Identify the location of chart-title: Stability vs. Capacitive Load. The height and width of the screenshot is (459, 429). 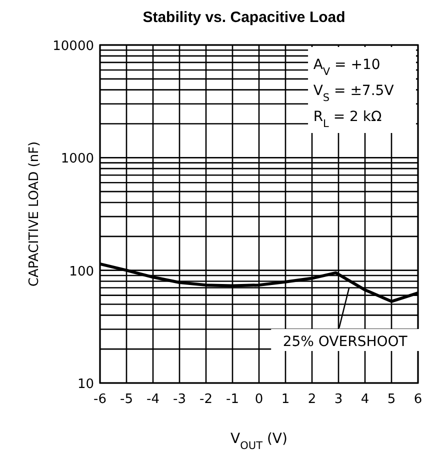
(244, 17).